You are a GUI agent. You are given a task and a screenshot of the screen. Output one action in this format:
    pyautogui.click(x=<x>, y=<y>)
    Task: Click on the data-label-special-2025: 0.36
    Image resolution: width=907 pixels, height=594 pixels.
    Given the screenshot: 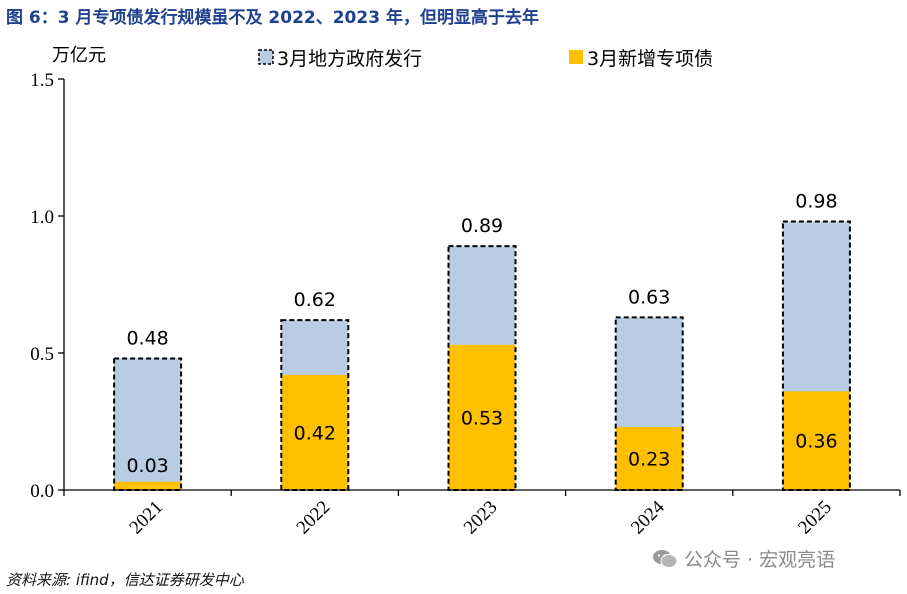 What is the action you would take?
    pyautogui.click(x=816, y=442)
    